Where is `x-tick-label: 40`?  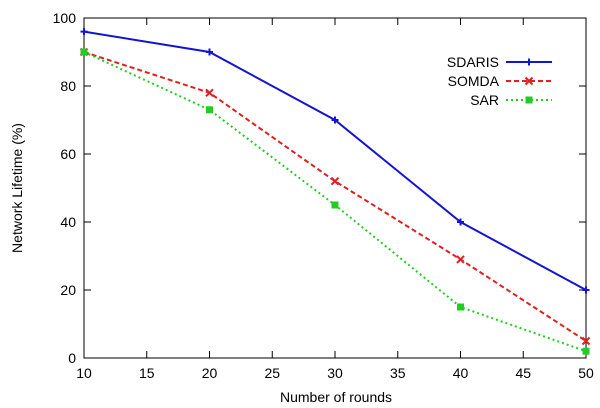 x-tick-label: 40 is located at coordinates (461, 373).